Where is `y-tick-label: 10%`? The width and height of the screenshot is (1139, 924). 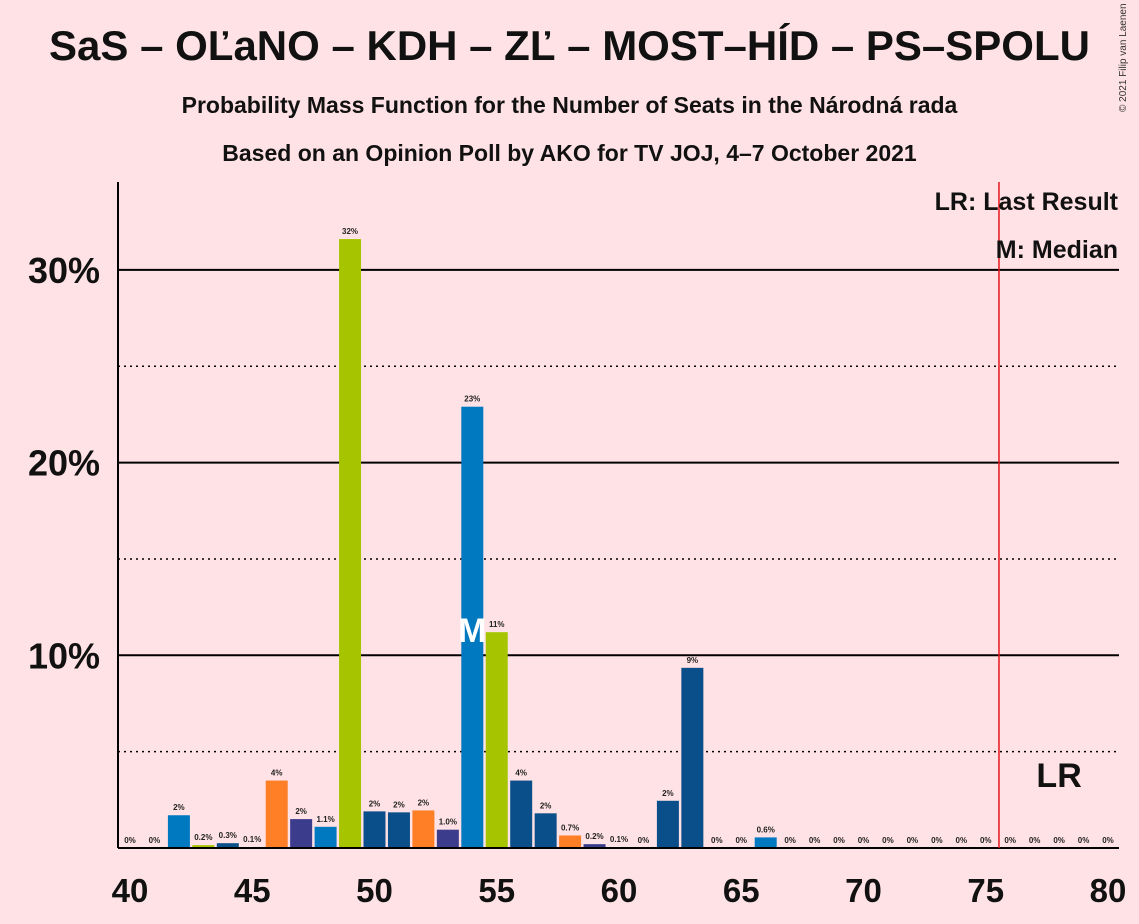
y-tick-label: 10% is located at coordinates (64, 655).